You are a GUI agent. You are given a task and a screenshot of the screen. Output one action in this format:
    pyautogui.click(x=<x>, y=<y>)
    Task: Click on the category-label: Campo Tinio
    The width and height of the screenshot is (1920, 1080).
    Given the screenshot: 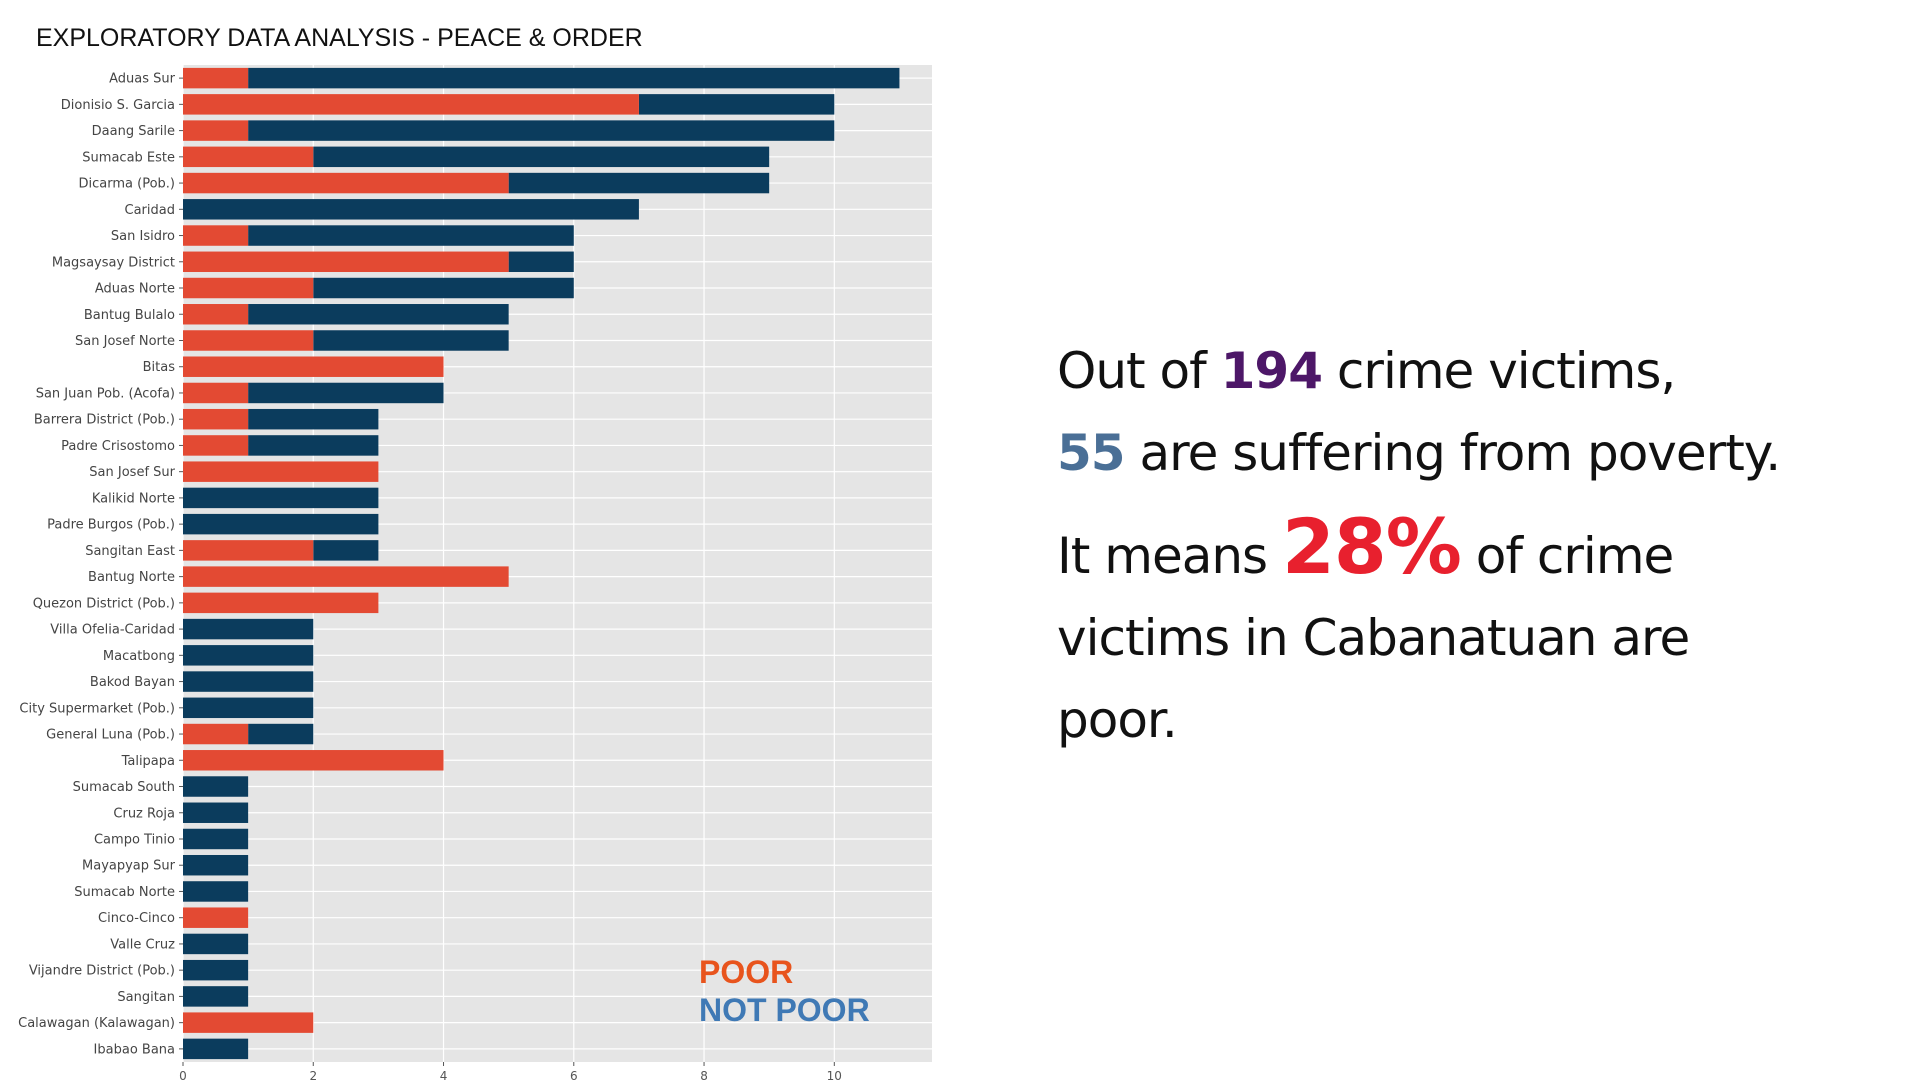 What is the action you would take?
    pyautogui.click(x=134, y=839)
    